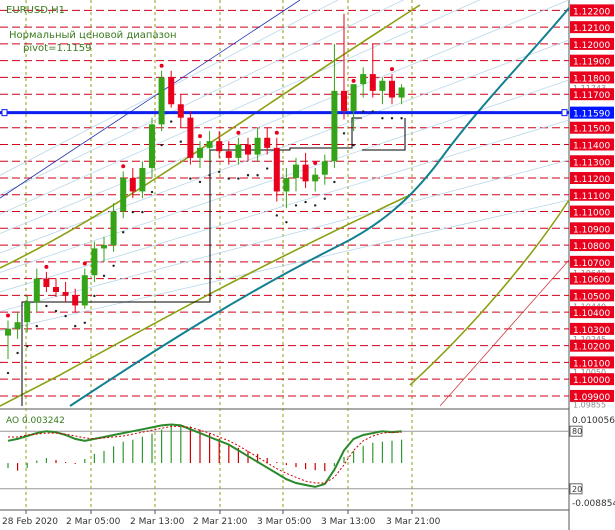 This screenshot has width=615, height=530. I want to click on time-label: 2 Mar 21:00, so click(220, 522).